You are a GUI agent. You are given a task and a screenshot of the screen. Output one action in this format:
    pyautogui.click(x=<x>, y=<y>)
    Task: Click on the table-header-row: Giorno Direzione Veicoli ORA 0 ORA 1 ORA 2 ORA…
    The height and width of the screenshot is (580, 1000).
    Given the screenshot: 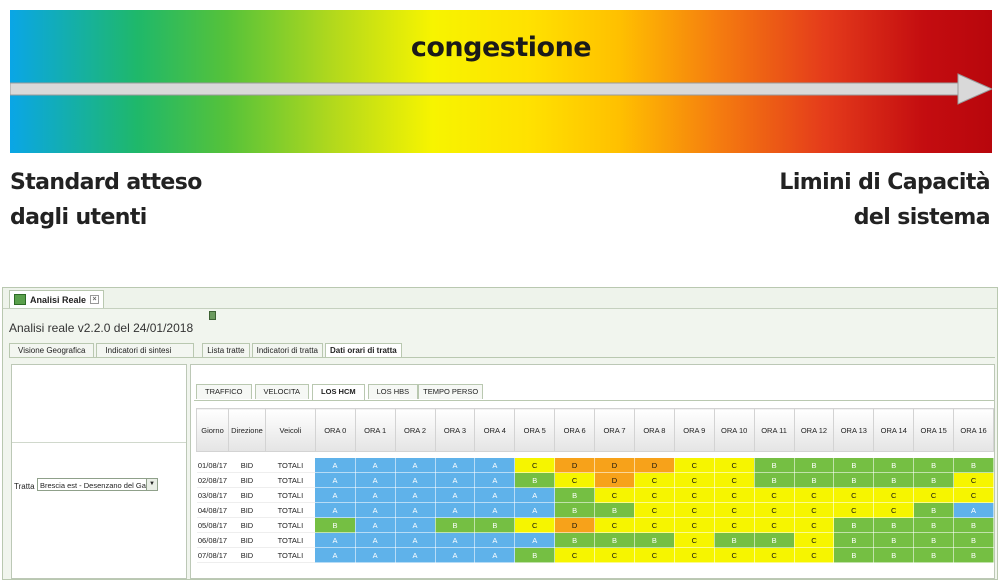 What is the action you would take?
    pyautogui.click(x=595, y=430)
    